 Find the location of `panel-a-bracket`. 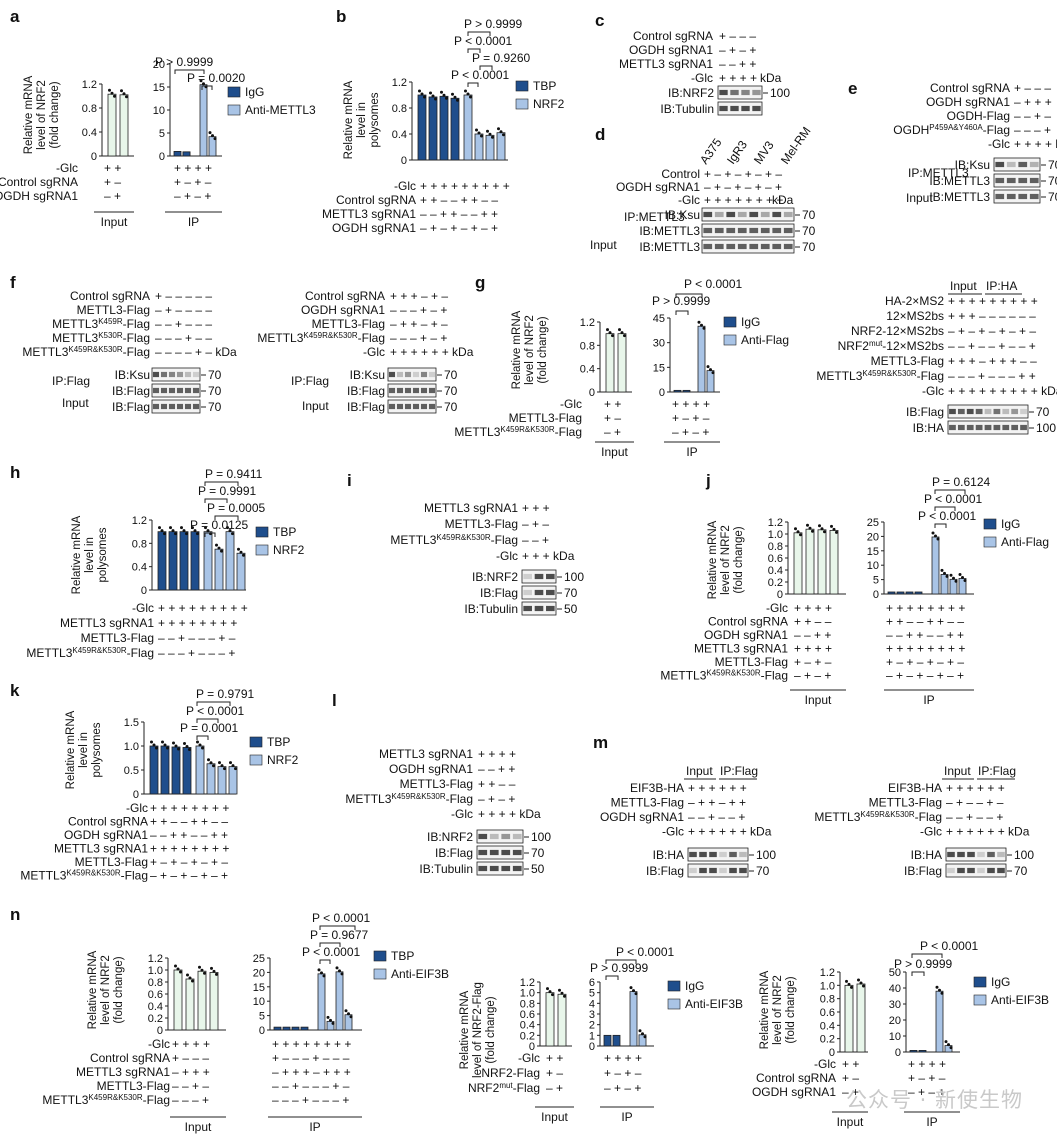

panel-a-bracket is located at coordinates (207, 87).